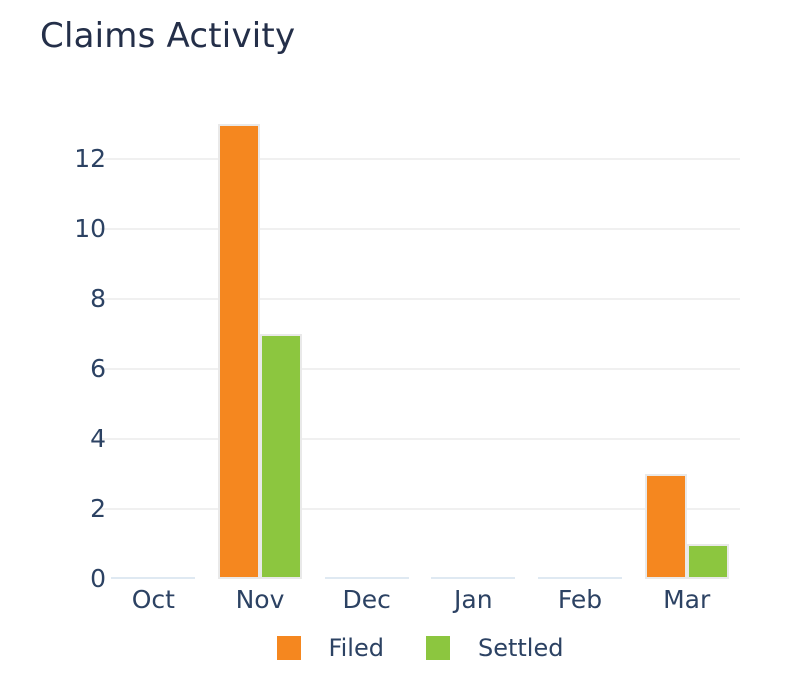 This screenshot has height=700, width=800. What do you see at coordinates (98, 298) in the screenshot?
I see `y-axis-tick-label: 8` at bounding box center [98, 298].